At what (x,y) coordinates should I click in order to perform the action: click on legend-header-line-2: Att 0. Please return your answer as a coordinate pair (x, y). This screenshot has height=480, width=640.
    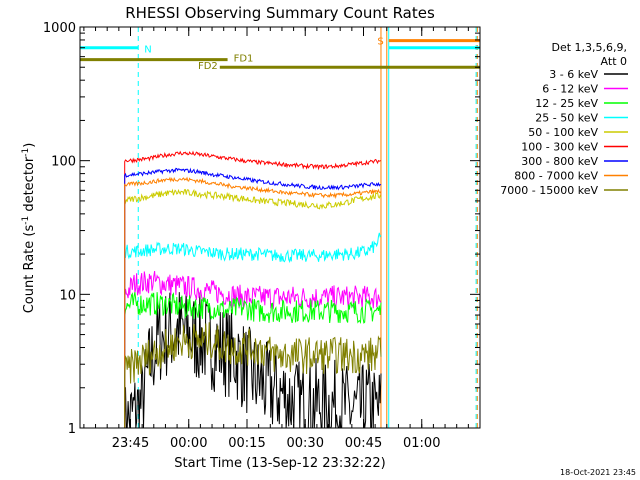
    Looking at the image, I should click on (614, 61).